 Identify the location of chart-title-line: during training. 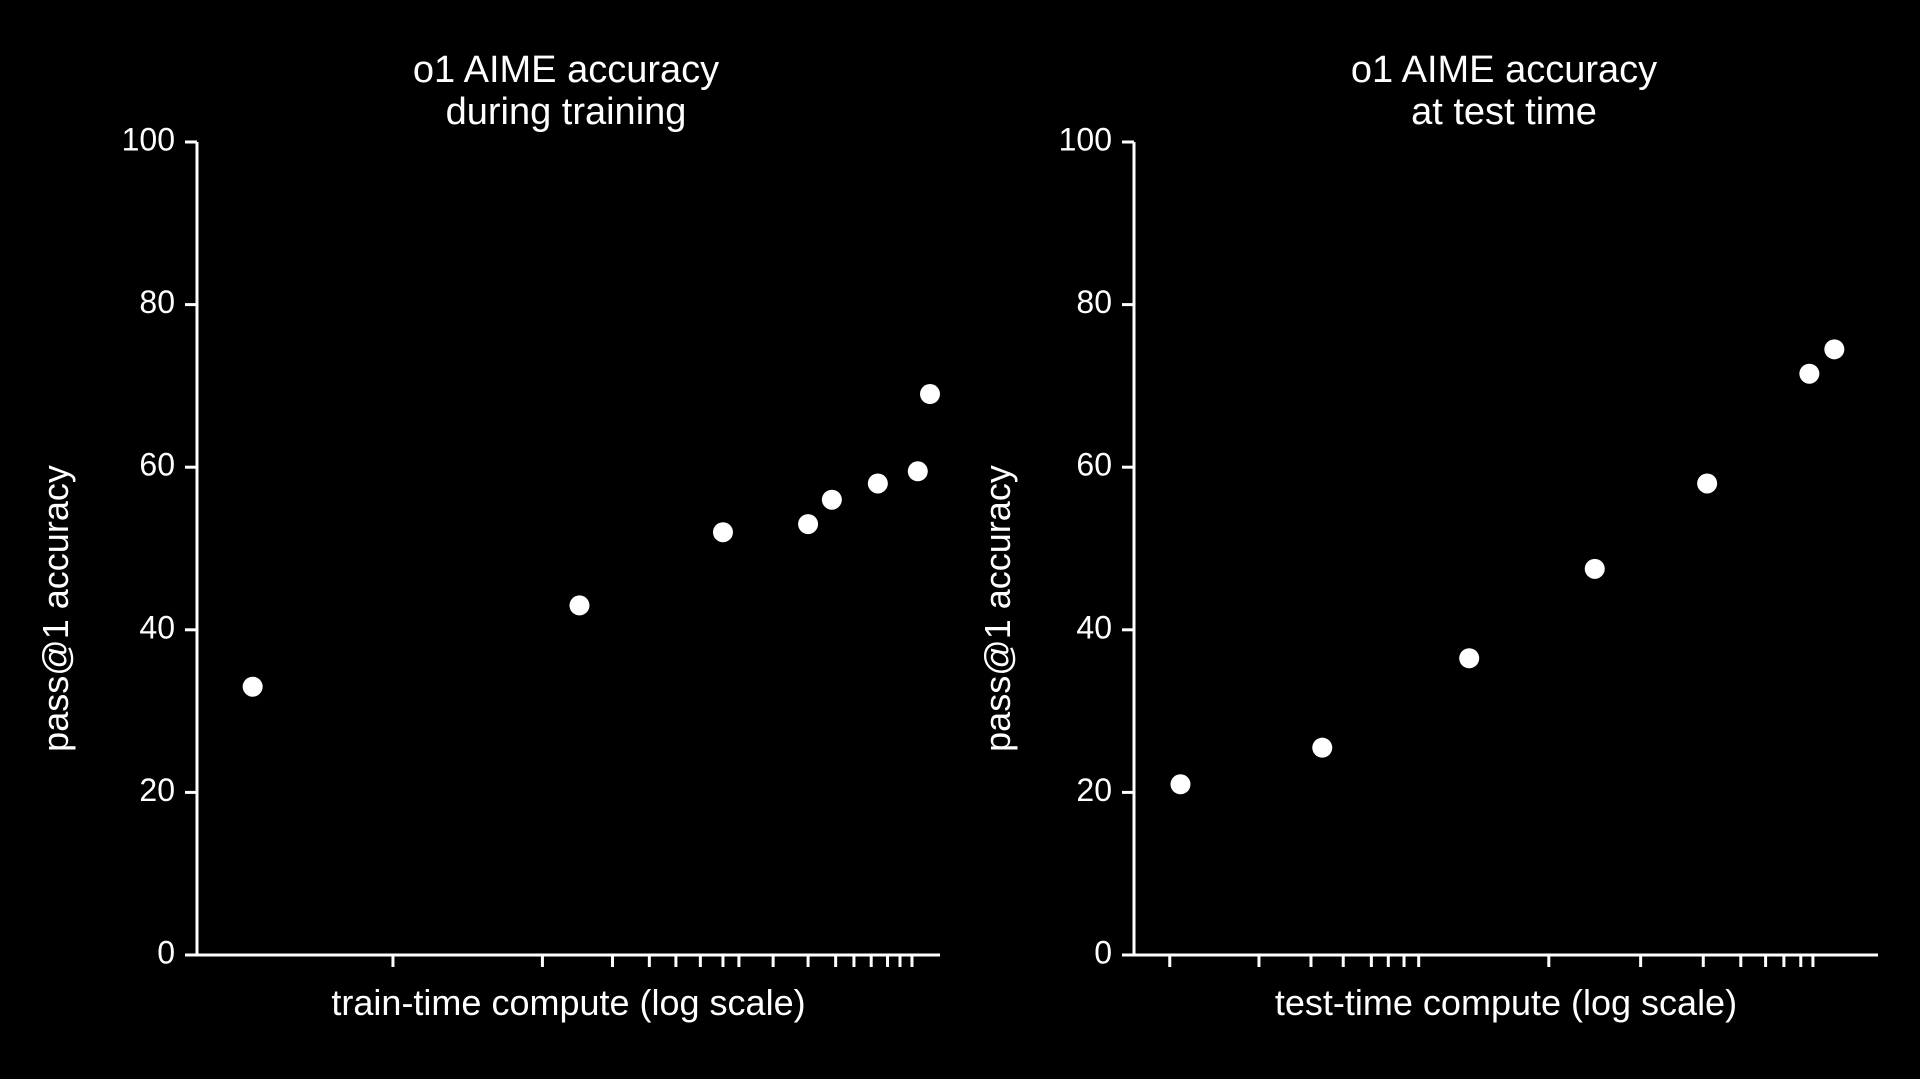
(566, 112).